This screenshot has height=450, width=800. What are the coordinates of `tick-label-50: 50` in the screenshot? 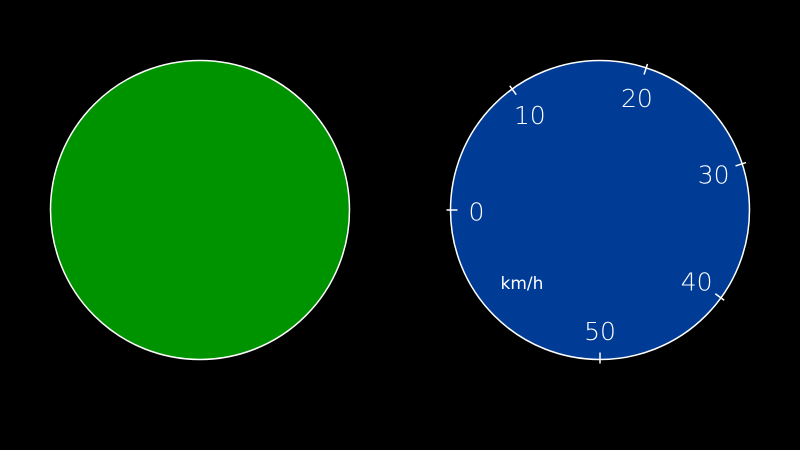 It's located at (600, 331).